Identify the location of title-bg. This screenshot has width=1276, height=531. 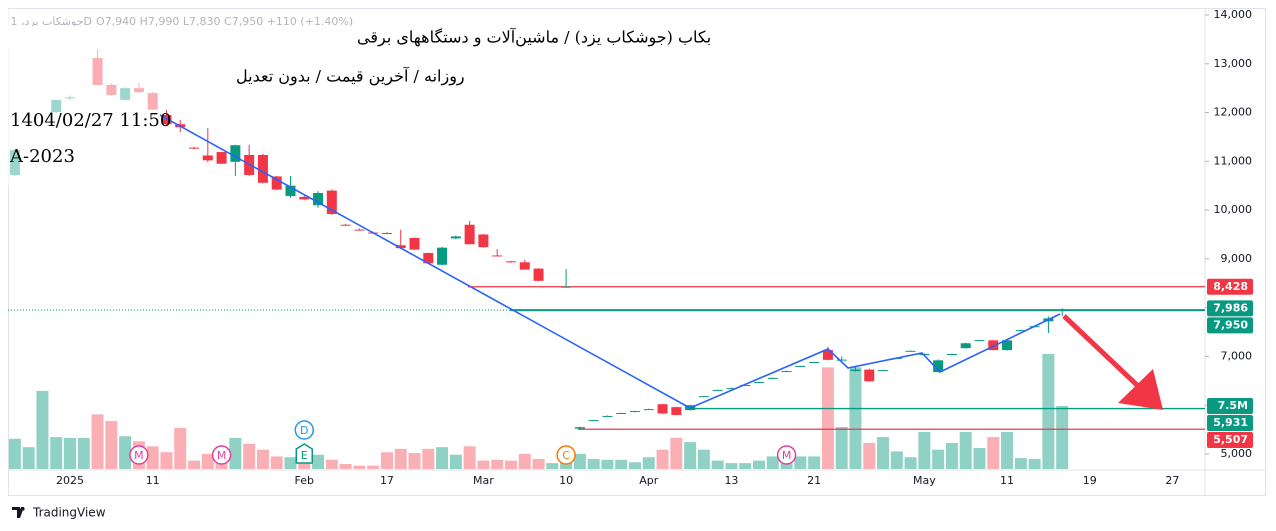
(186, 37).